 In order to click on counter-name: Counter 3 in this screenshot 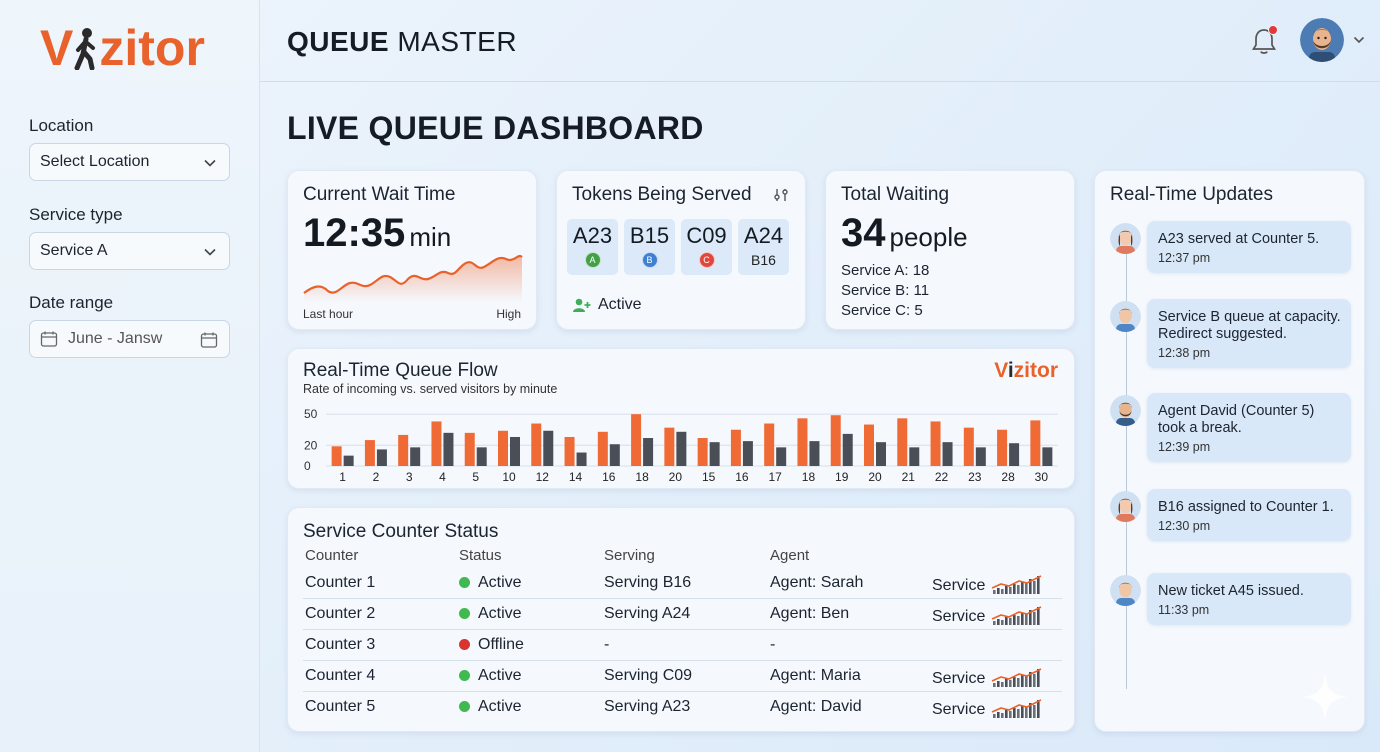, I will do `click(340, 644)`.